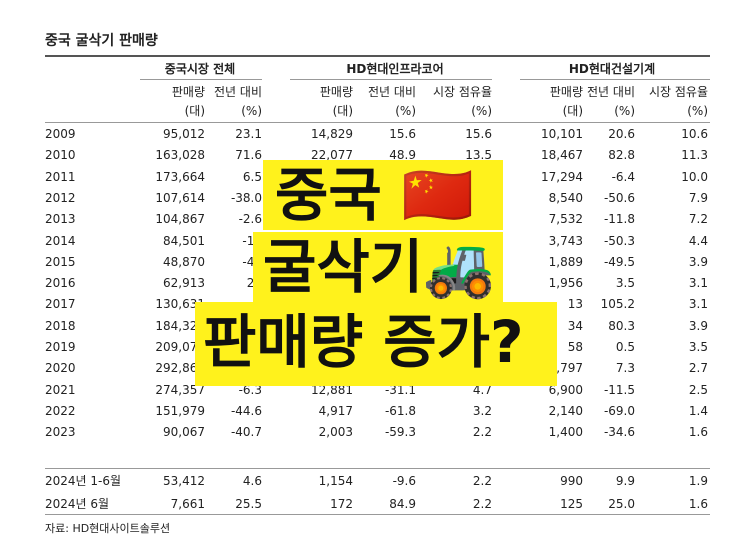 Image resolution: width=743 pixels, height=556 pixels. I want to click on cell: -69.0, so click(619, 410).